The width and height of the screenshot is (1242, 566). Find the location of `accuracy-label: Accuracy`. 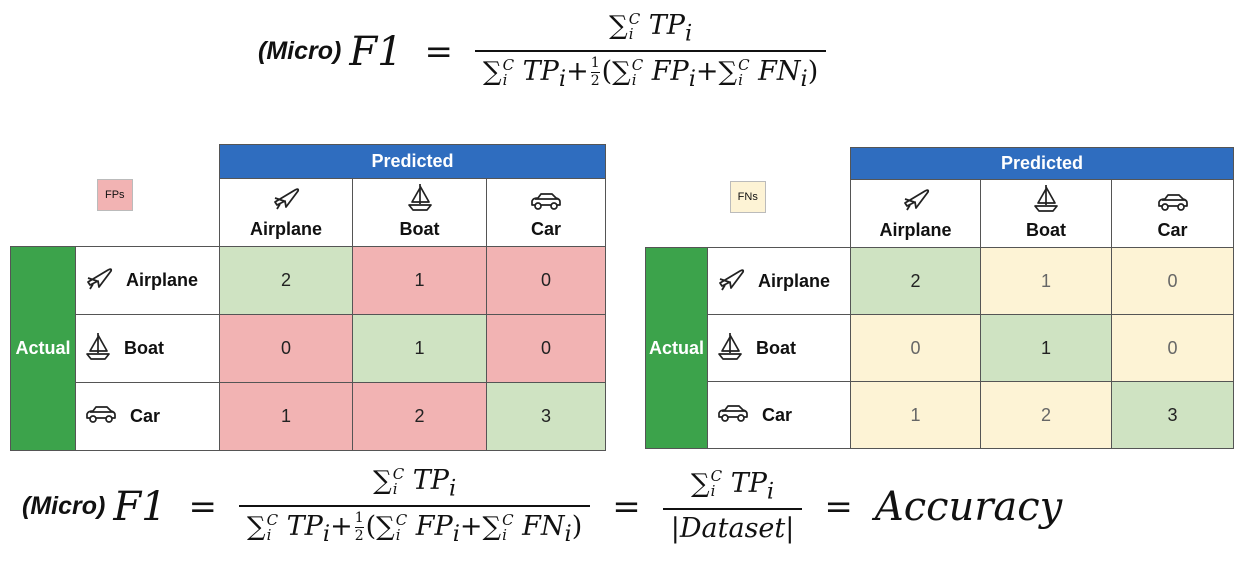

accuracy-label: Accuracy is located at coordinates (968, 506).